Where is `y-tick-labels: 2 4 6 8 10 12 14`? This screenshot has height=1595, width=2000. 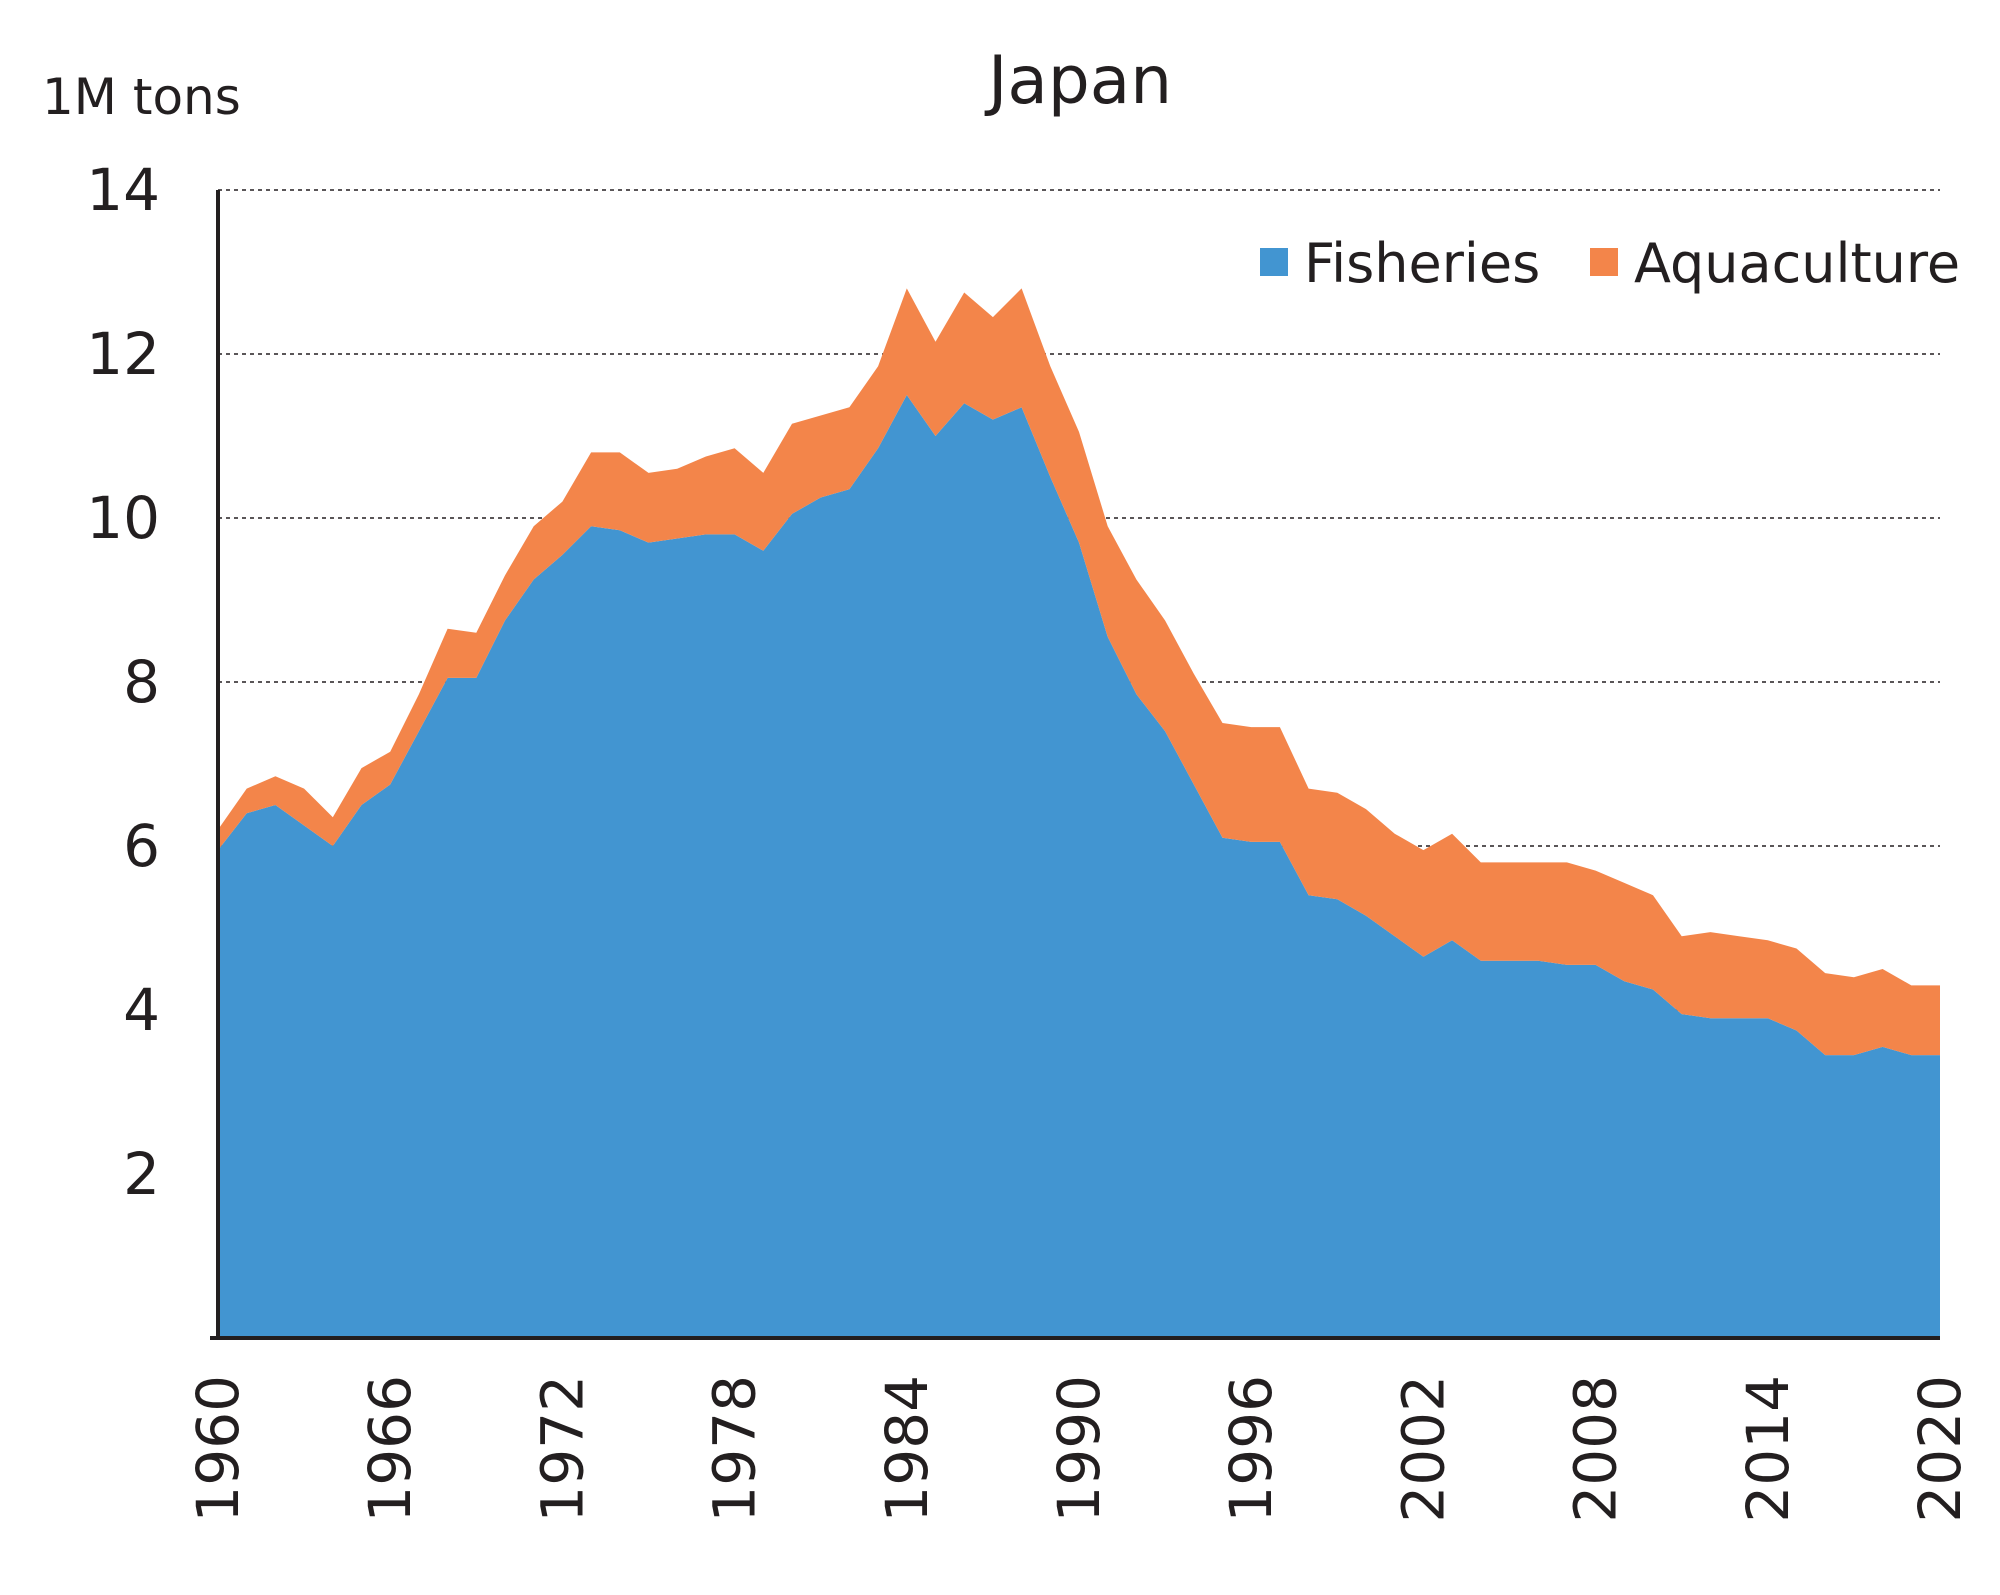
y-tick-labels: 2 4 6 8 10 12 14 is located at coordinates (123, 682).